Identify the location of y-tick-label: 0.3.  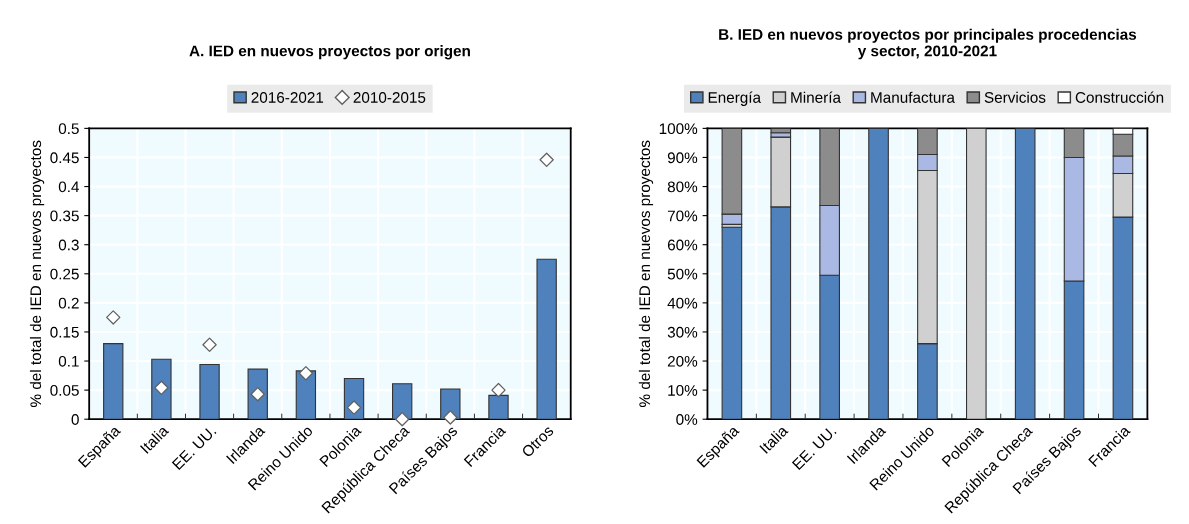
(68, 245).